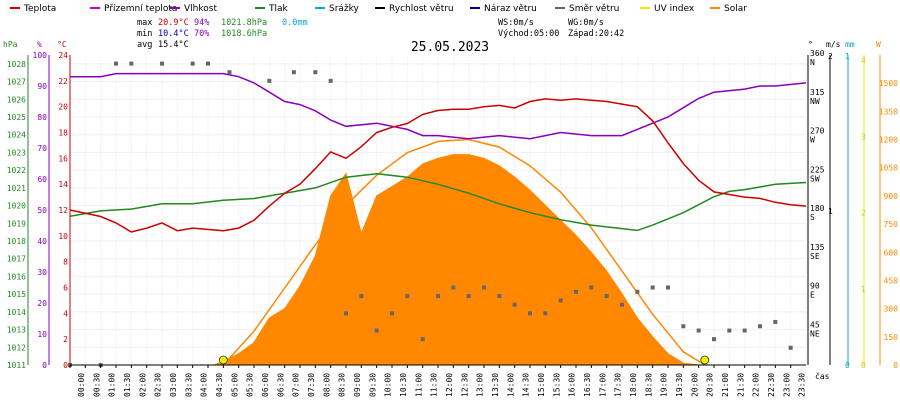 This screenshot has height=400, width=900. Describe the element at coordinates (42, 241) in the screenshot. I see `tick-humidity-6: 40` at that location.